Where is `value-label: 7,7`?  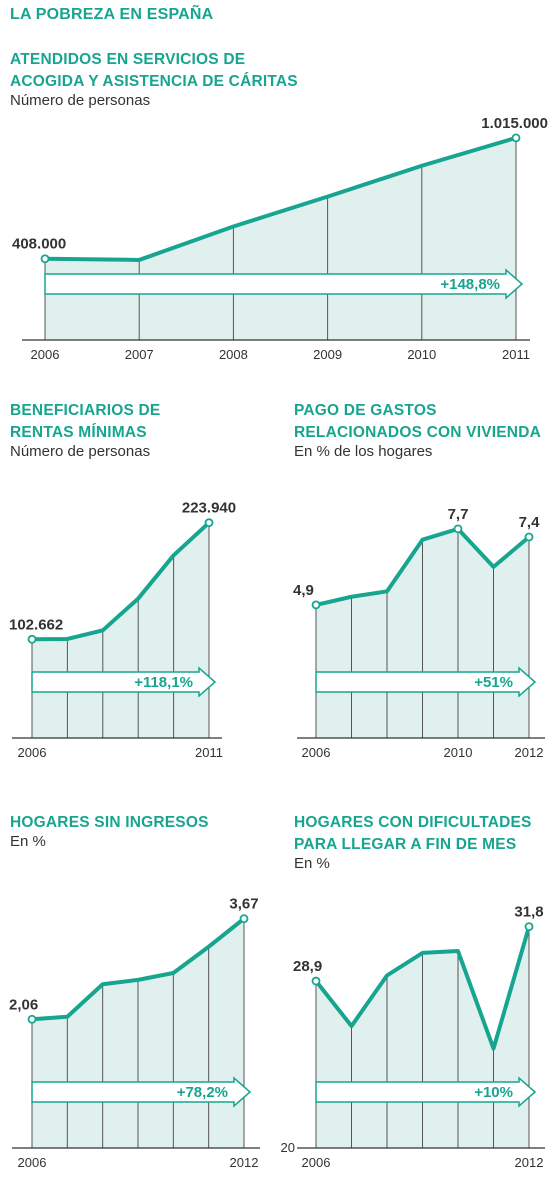 value-label: 7,7 is located at coordinates (458, 514).